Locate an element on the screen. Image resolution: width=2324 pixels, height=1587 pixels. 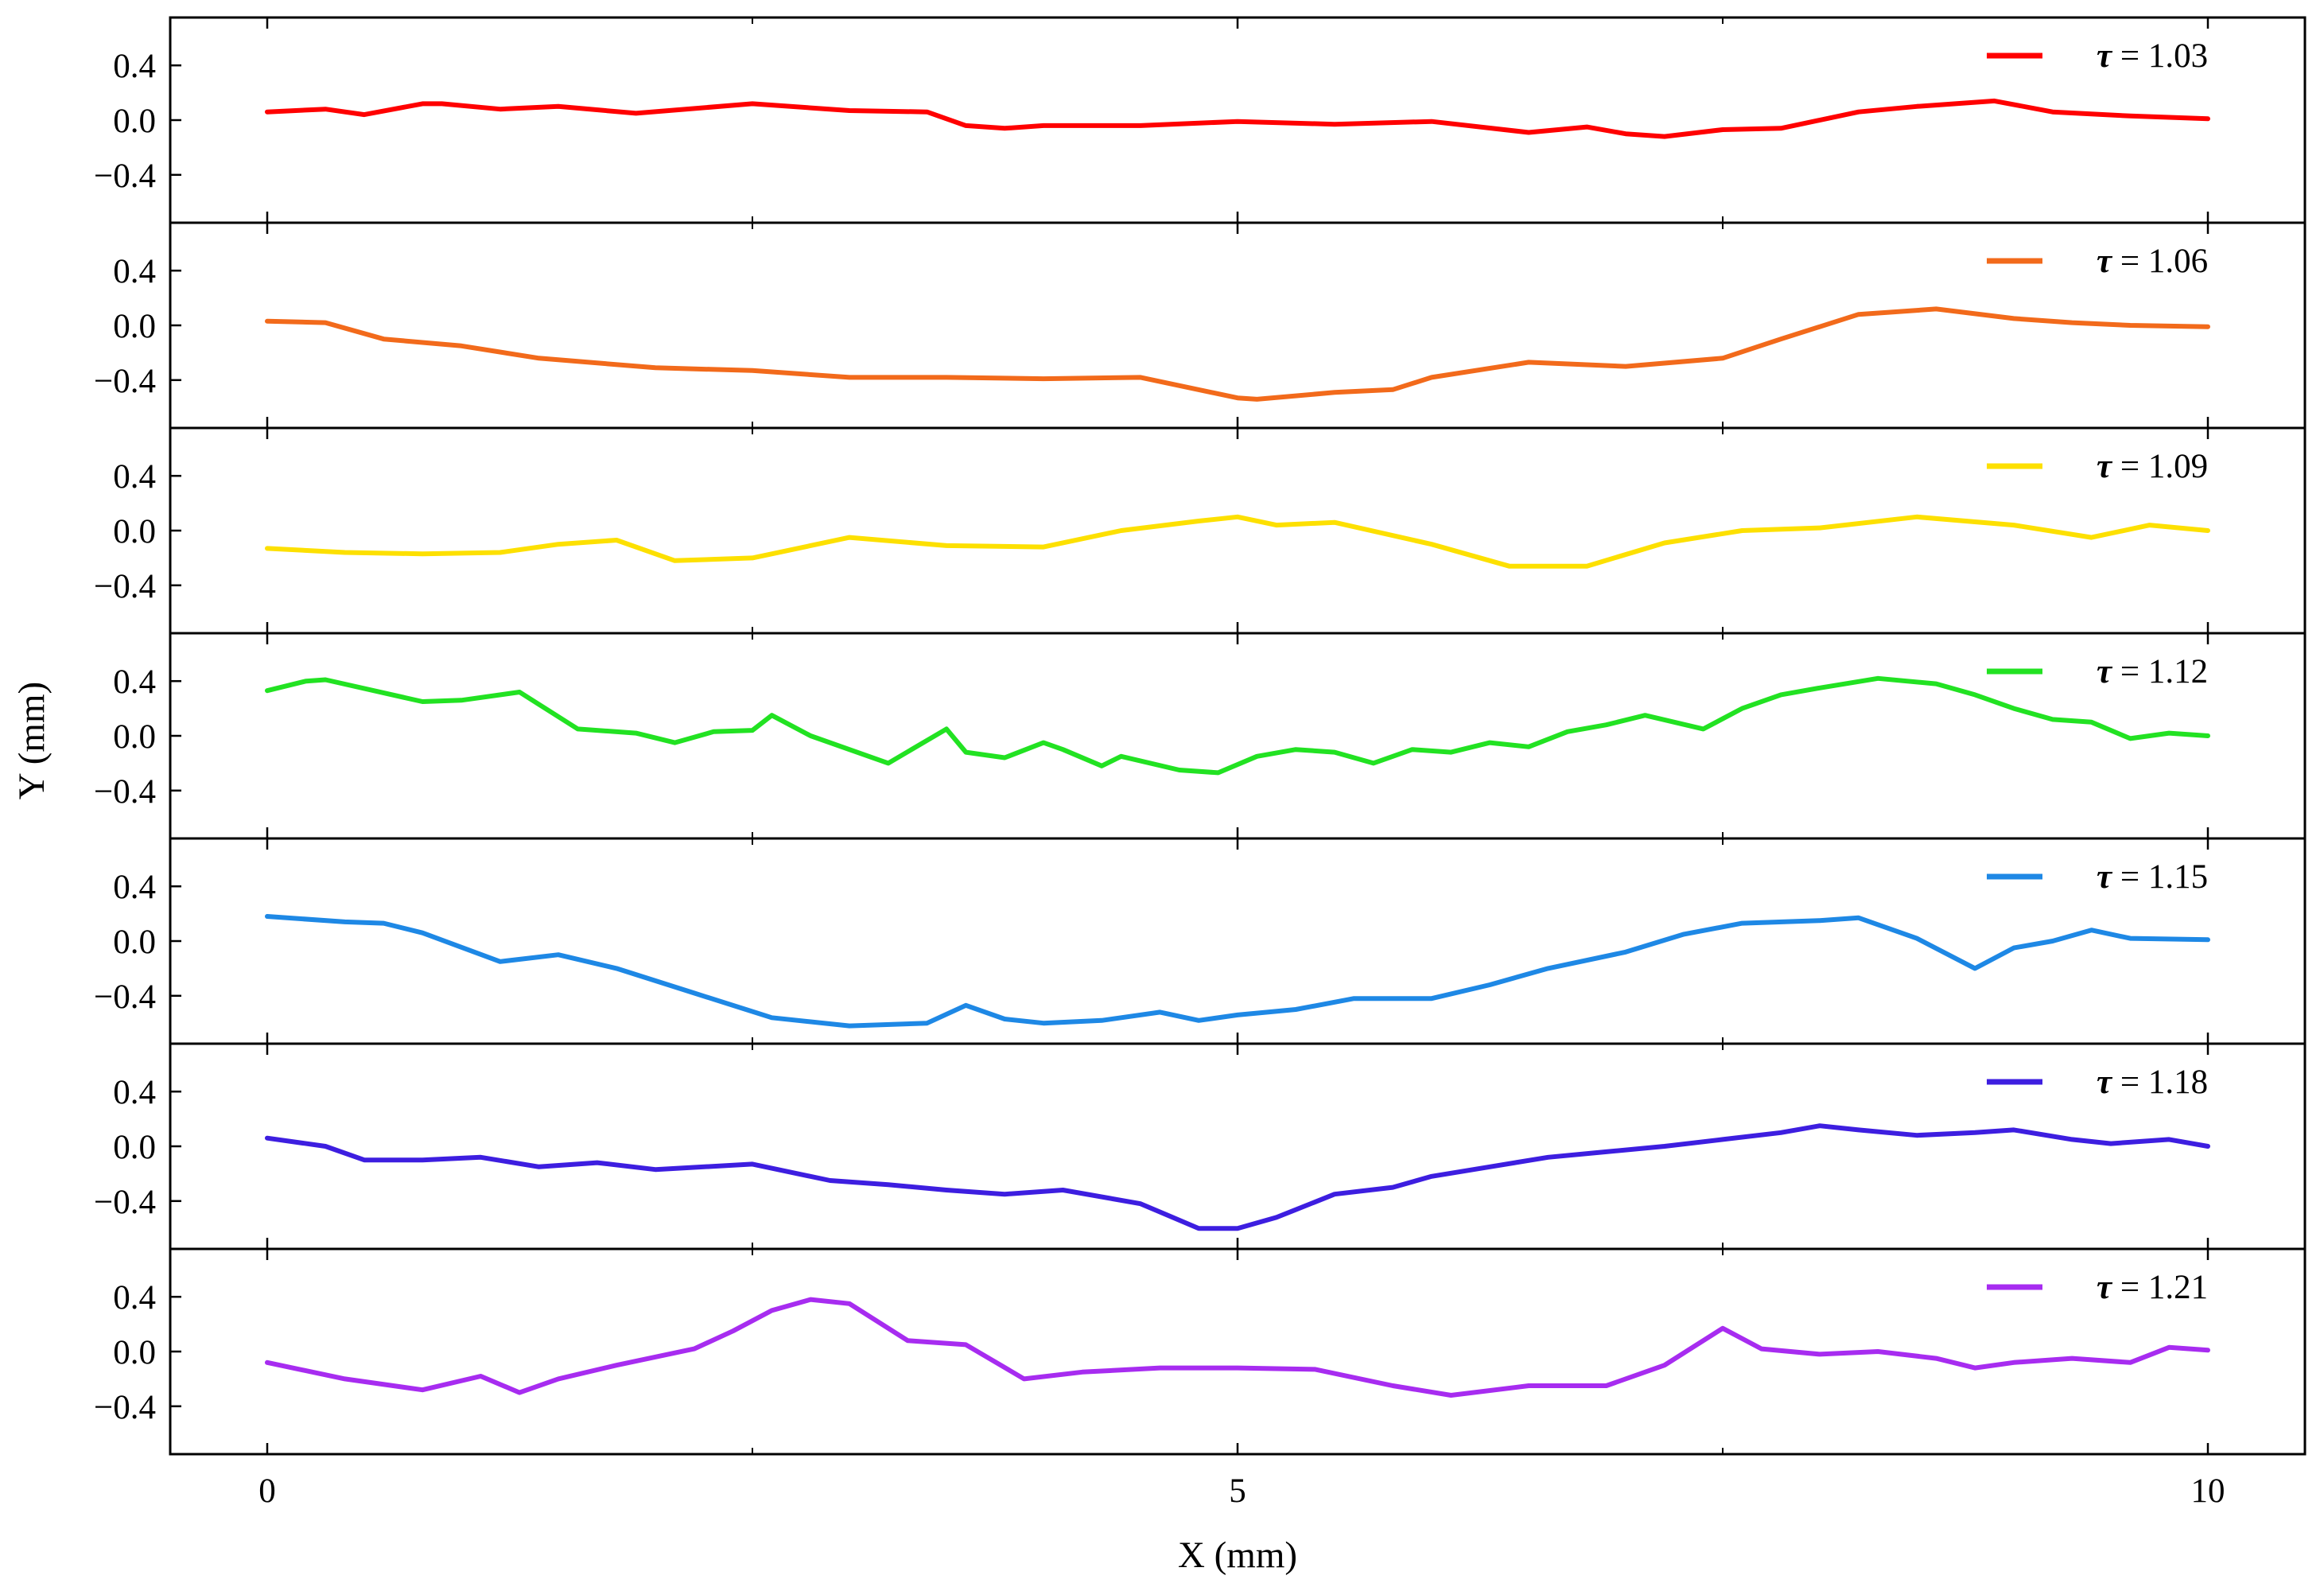
panel-3: 0.4 0.0 −0.4 τ = 1.09 is located at coordinates (1200, 530).